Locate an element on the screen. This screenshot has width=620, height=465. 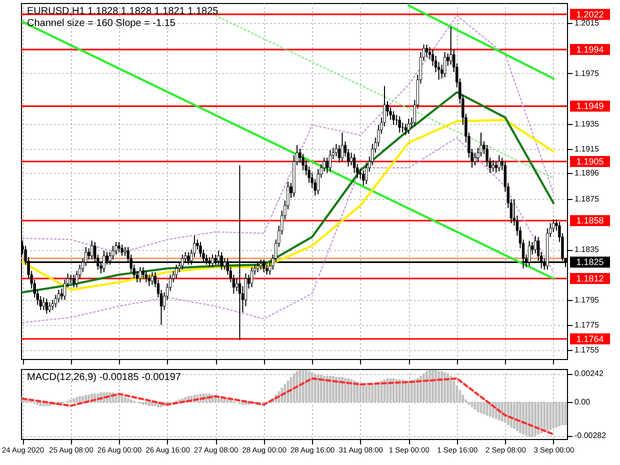
y-tick-label: 1.1755 is located at coordinates (587, 350).